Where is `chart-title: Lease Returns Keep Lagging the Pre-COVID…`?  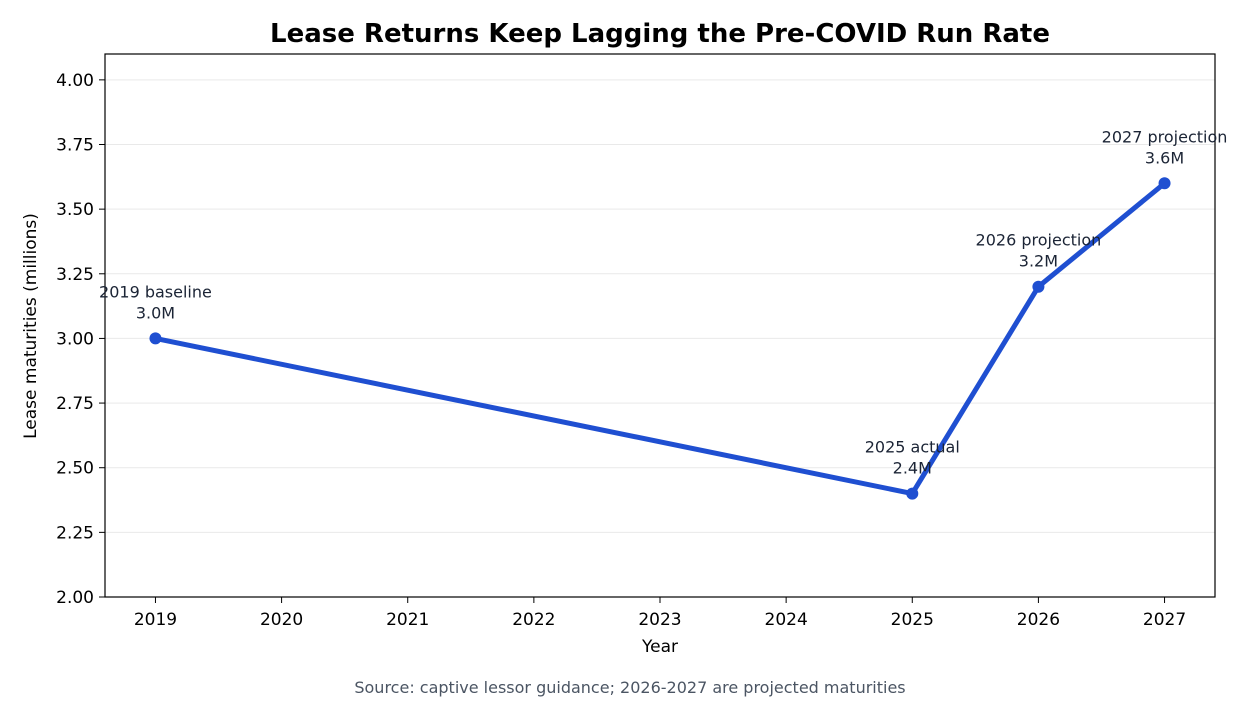 chart-title: Lease Returns Keep Lagging the Pre-COVID… is located at coordinates (660, 34).